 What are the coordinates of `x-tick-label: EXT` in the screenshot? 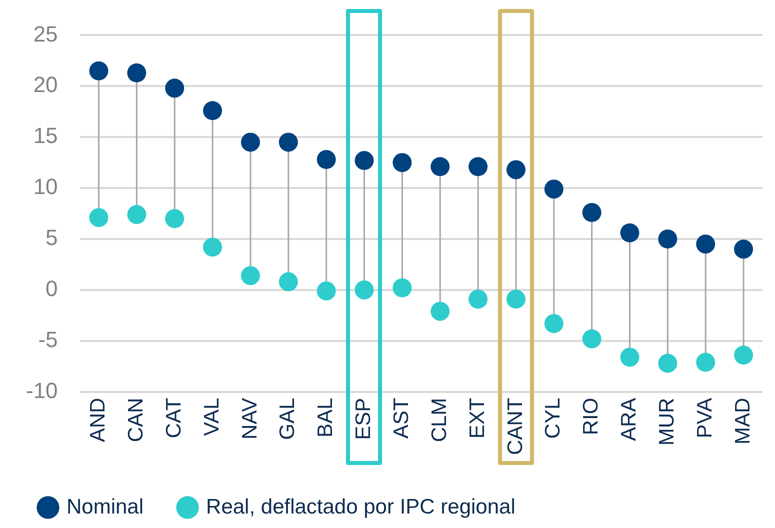 It's located at (477, 418).